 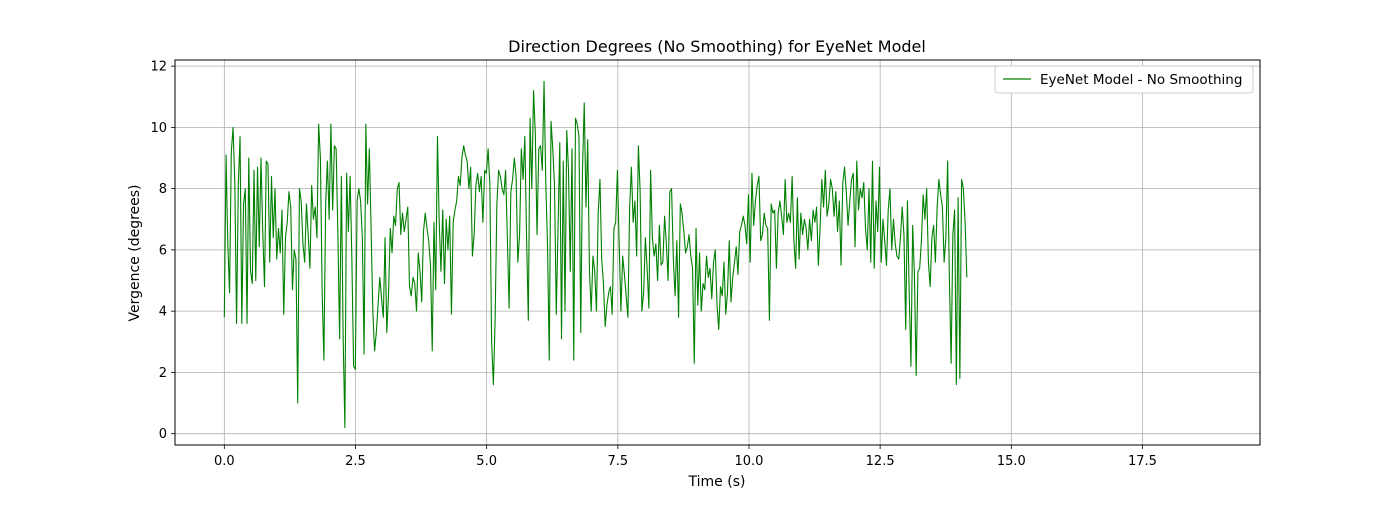 I want to click on y-tick-label: 8, so click(x=163, y=189).